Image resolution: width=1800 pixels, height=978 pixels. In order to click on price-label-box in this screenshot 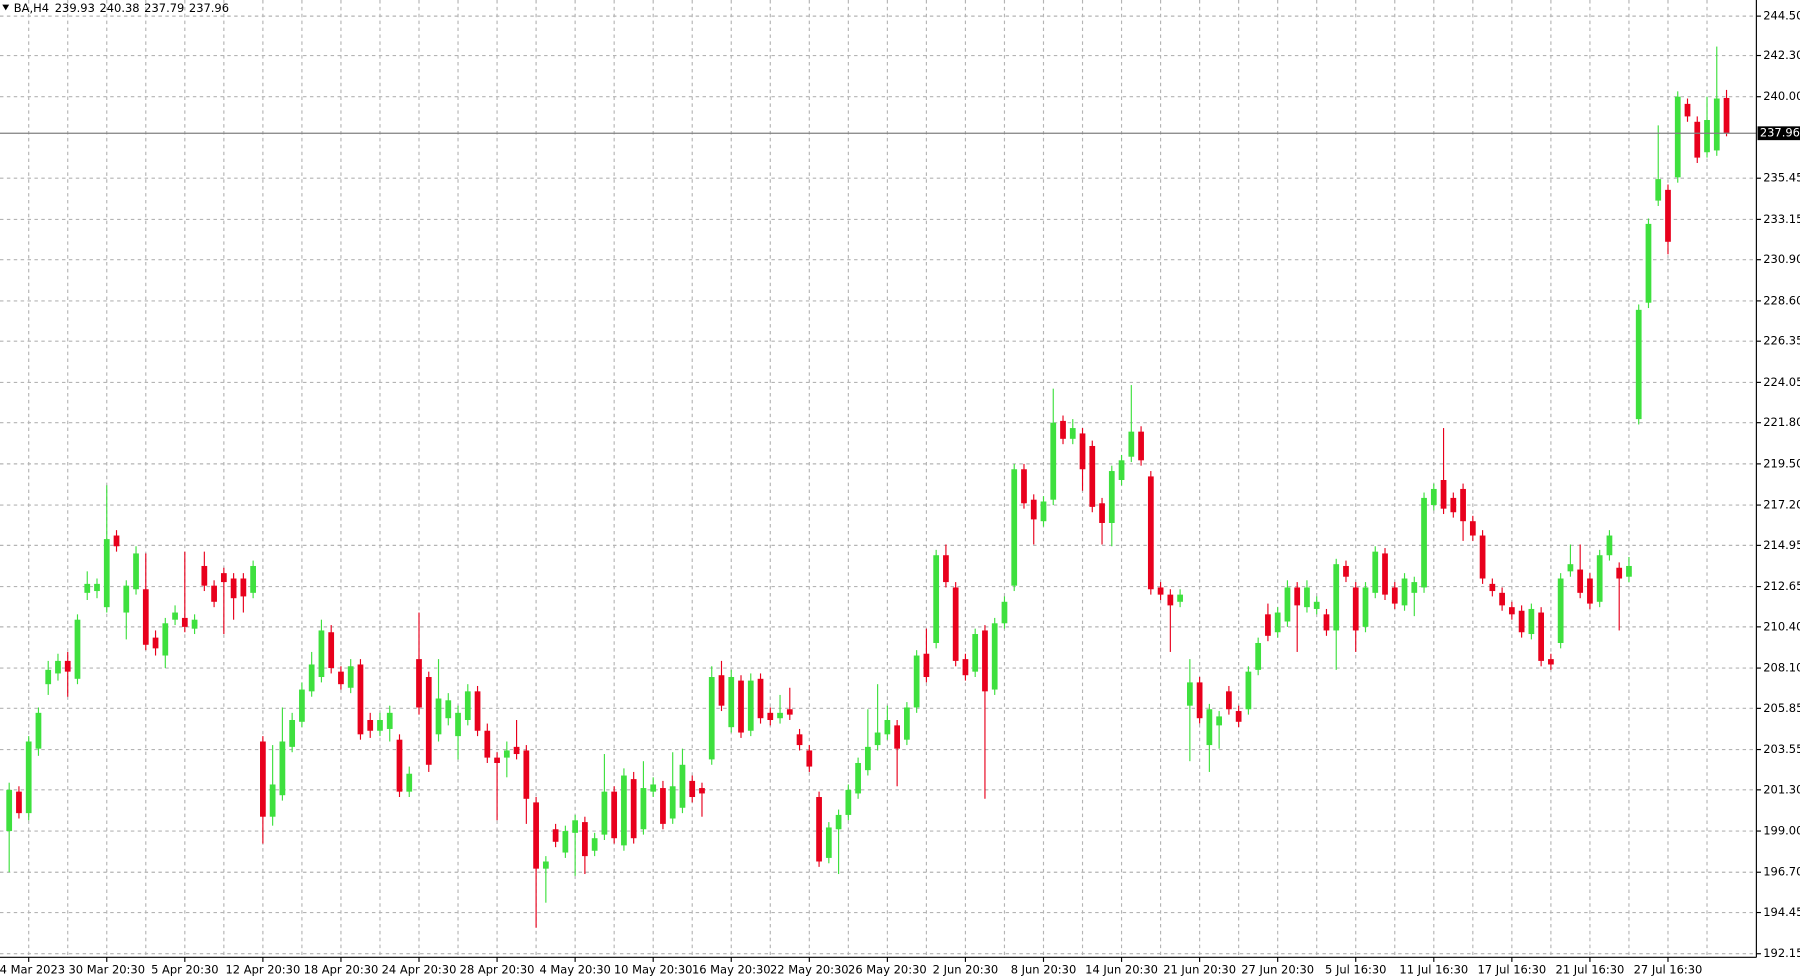, I will do `click(1778, 133)`.